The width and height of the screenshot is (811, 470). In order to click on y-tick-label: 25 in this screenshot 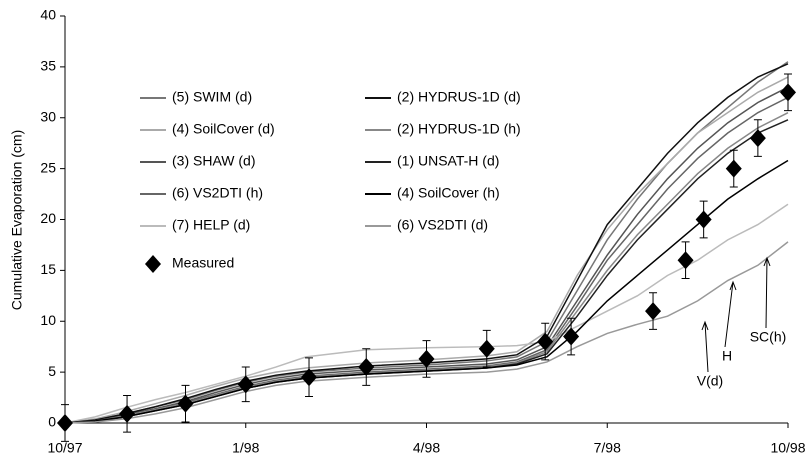, I will do `click(48, 167)`.